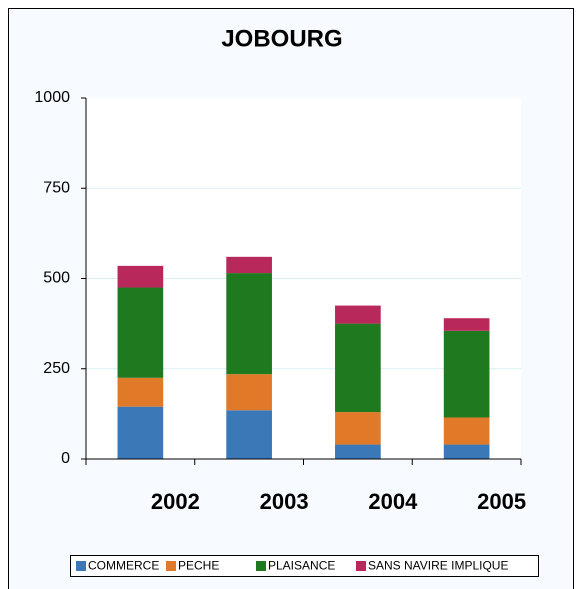 The image size is (578, 589). Describe the element at coordinates (65, 458) in the screenshot. I see `y-tick-label: 0` at that location.